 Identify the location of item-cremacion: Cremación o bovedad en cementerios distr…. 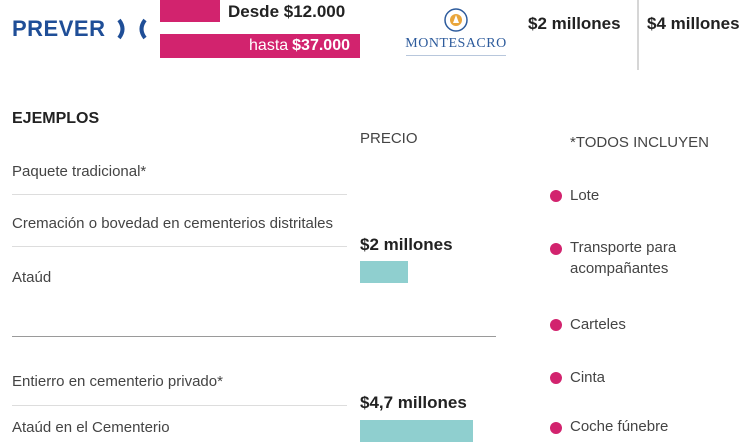
(172, 223).